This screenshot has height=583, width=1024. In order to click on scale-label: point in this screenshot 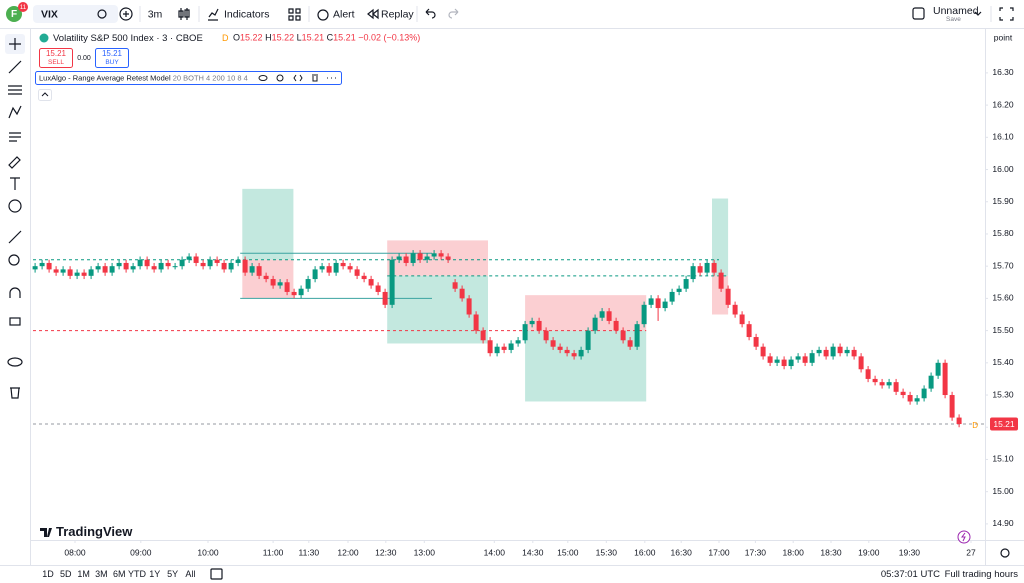, I will do `click(1003, 37)`.